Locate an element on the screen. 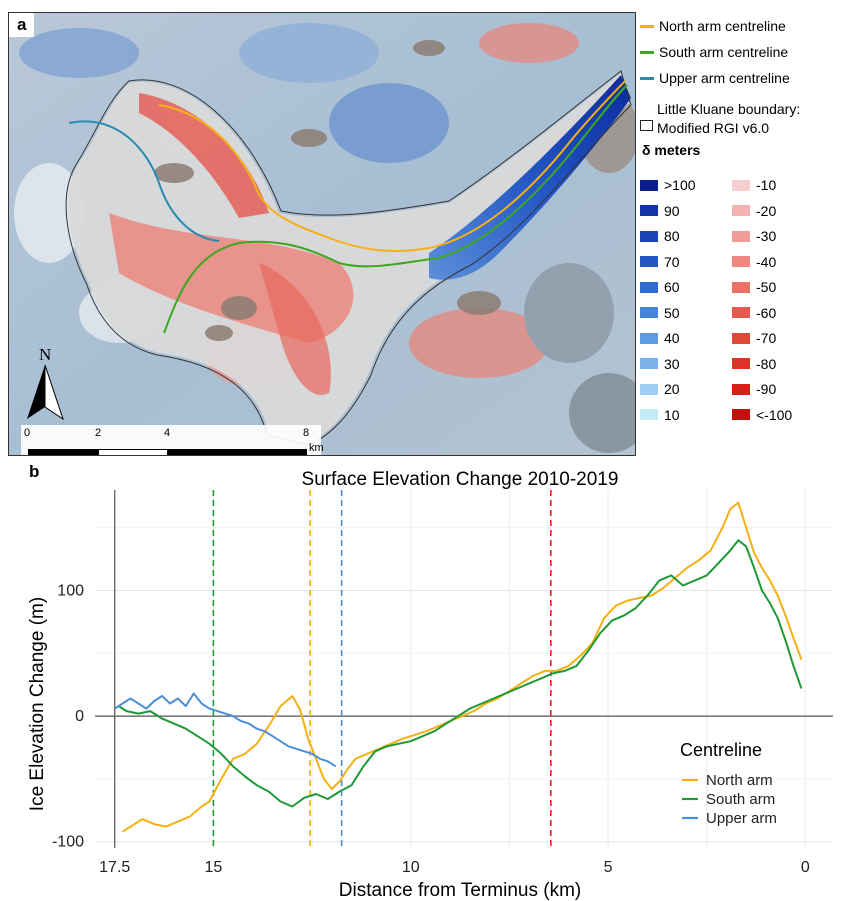 Image resolution: width=841 pixels, height=901 pixels. legend-south-arm: South arm centreline is located at coordinates (714, 52).